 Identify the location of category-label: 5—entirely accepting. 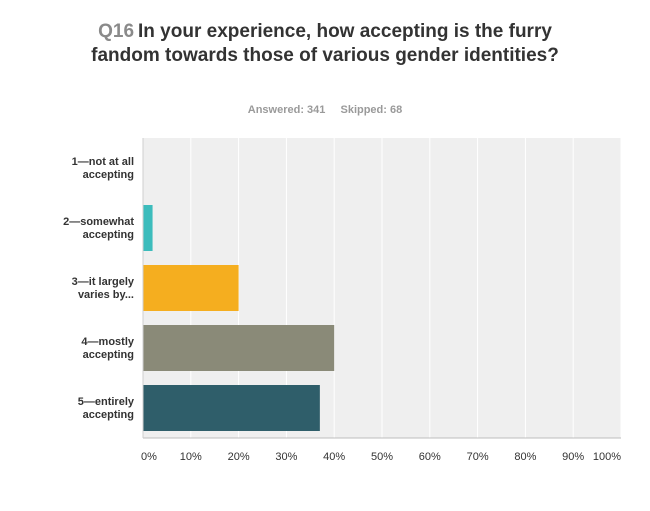
(106, 408).